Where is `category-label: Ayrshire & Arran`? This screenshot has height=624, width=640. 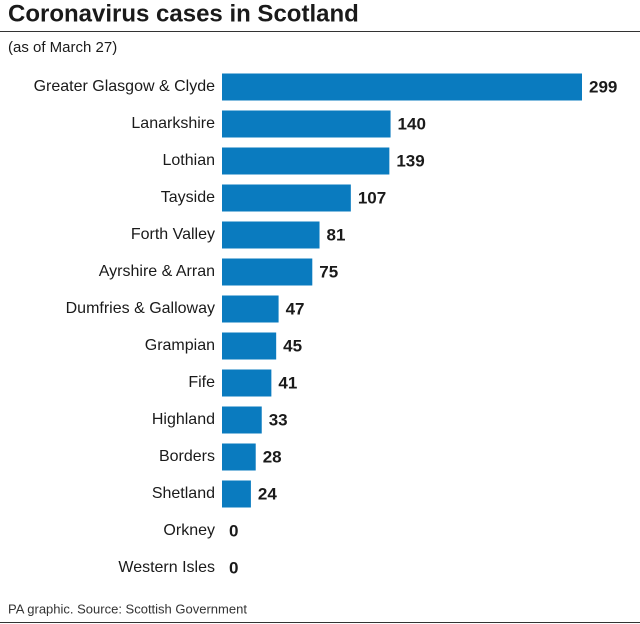
category-label: Ayrshire & Arran is located at coordinates (157, 271).